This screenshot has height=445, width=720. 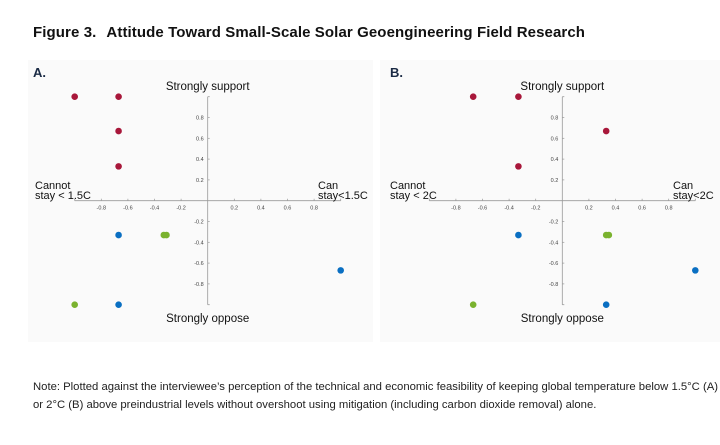 What do you see at coordinates (288, 209) in the screenshot?
I see `panel-a-x-tick-label: 0.6` at bounding box center [288, 209].